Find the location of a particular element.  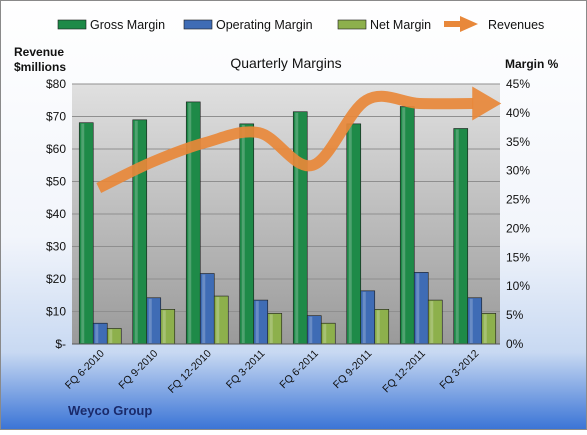

legend-swatch-net-margin is located at coordinates (352, 24).